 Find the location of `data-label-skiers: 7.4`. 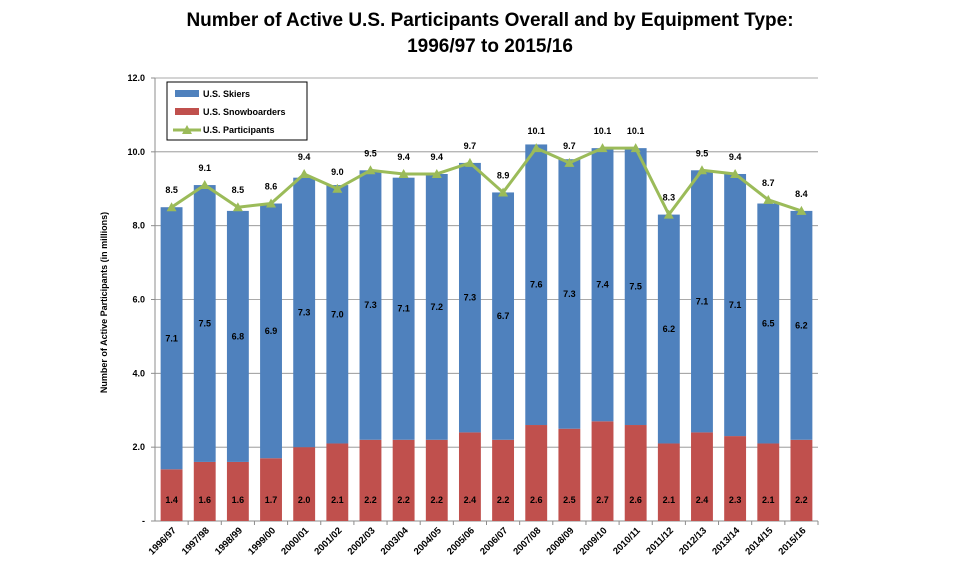

data-label-skiers: 7.4 is located at coordinates (602, 285).